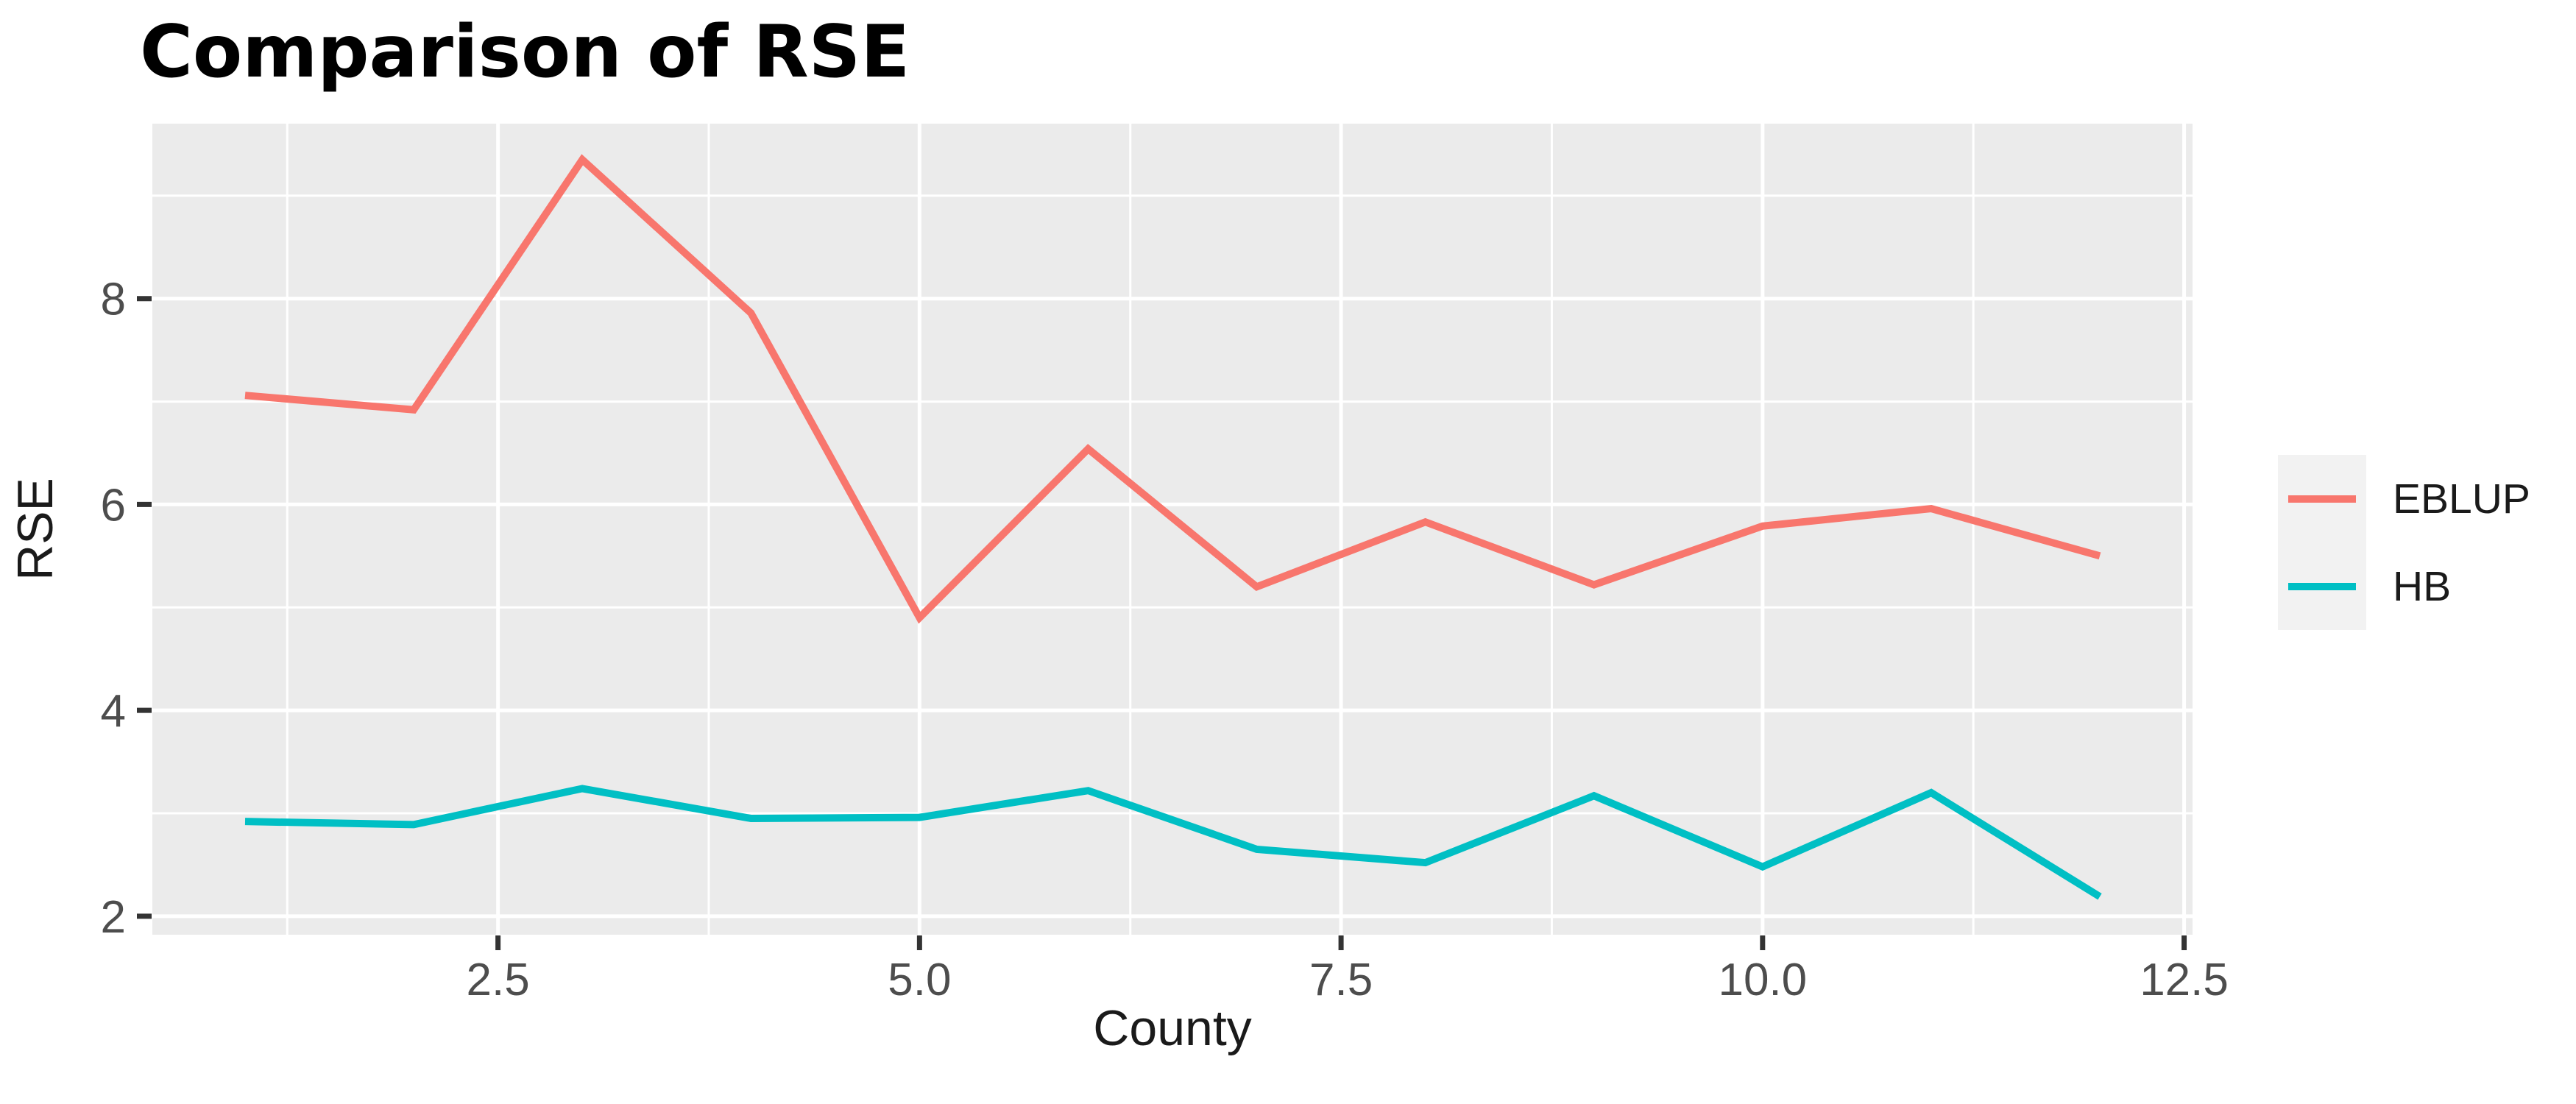 This screenshot has height=1104, width=2576. I want to click on y-axis-title: RSE, so click(35, 529).